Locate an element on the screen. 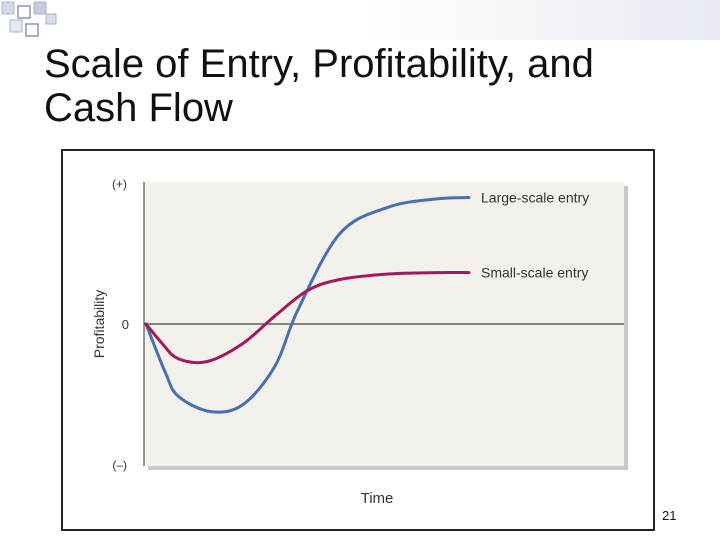 Image resolution: width=720 pixels, height=540 pixels. series-label-large-scale-entry: Large-scale entry is located at coordinates (535, 198).